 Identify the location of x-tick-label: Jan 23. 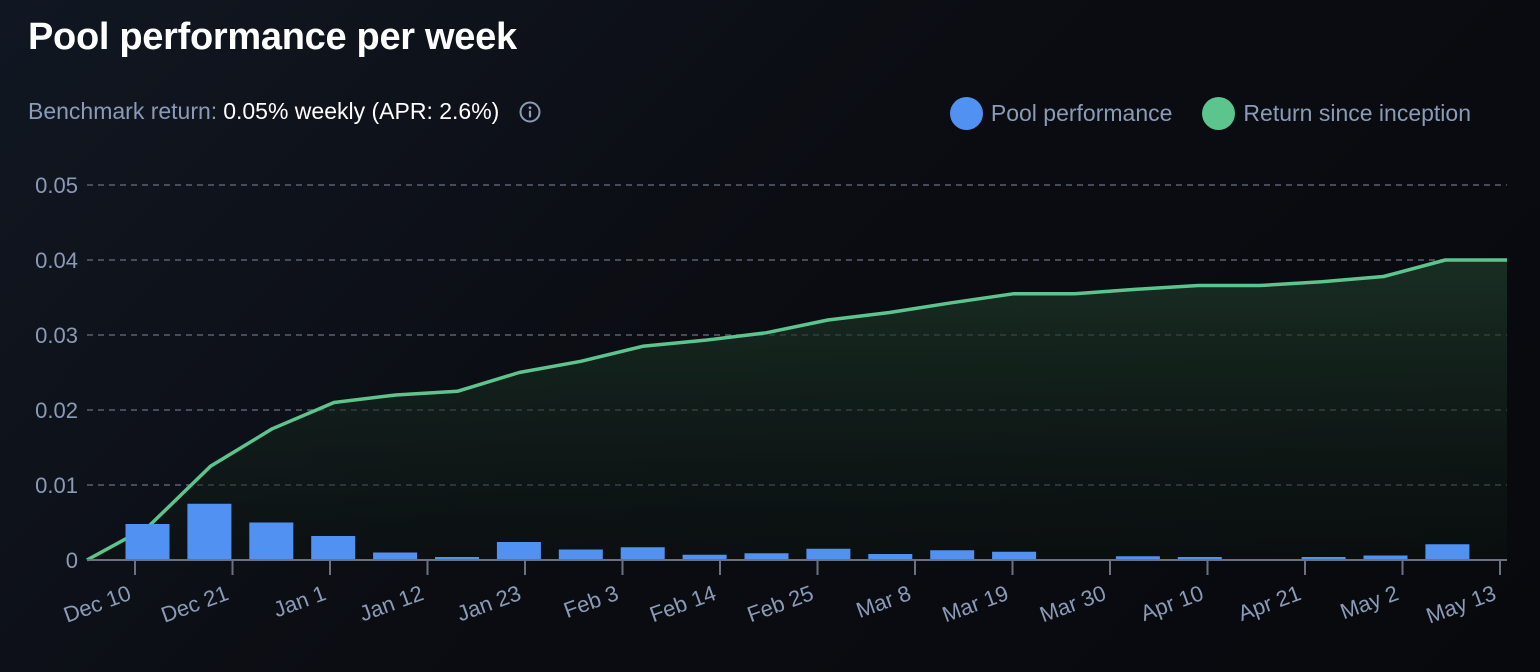
(489, 603).